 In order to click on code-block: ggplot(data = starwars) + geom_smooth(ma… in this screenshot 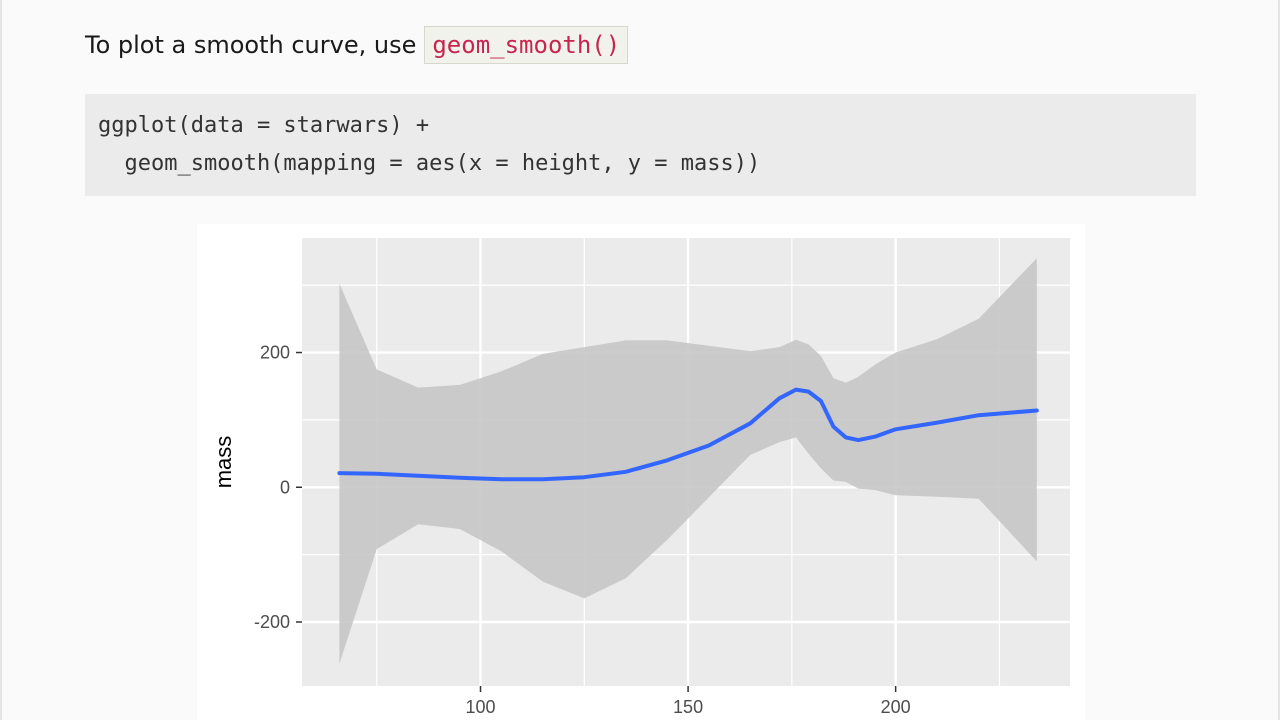, I will do `click(640, 145)`.